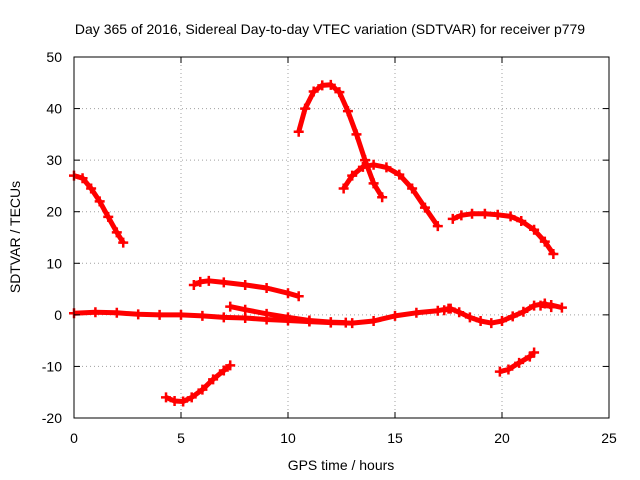  Describe the element at coordinates (54, 212) in the screenshot. I see `y-tick-label: 20` at that location.